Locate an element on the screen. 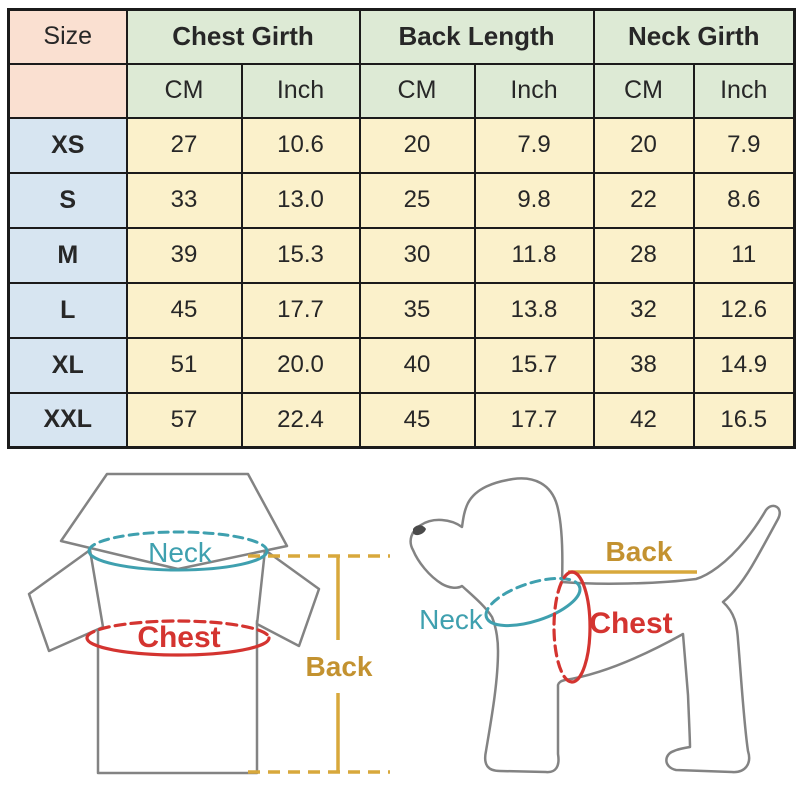  value-cell: 51 is located at coordinates (184, 365).